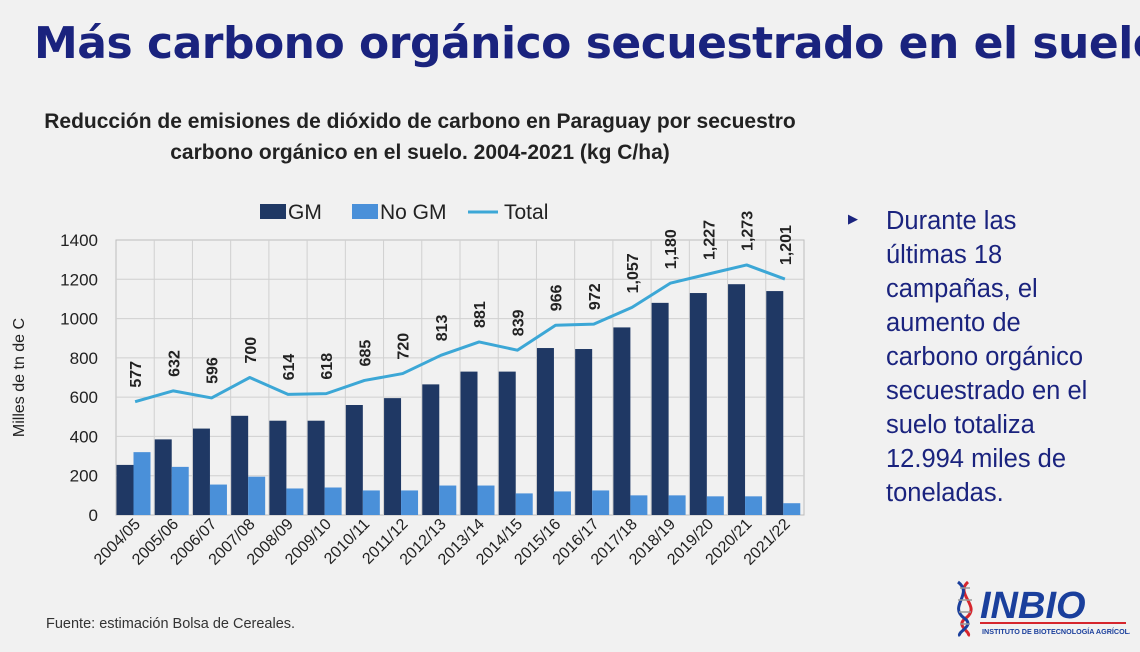 This screenshot has width=1140, height=652. What do you see at coordinates (84, 397) in the screenshot?
I see `y-tick-label: 600` at bounding box center [84, 397].